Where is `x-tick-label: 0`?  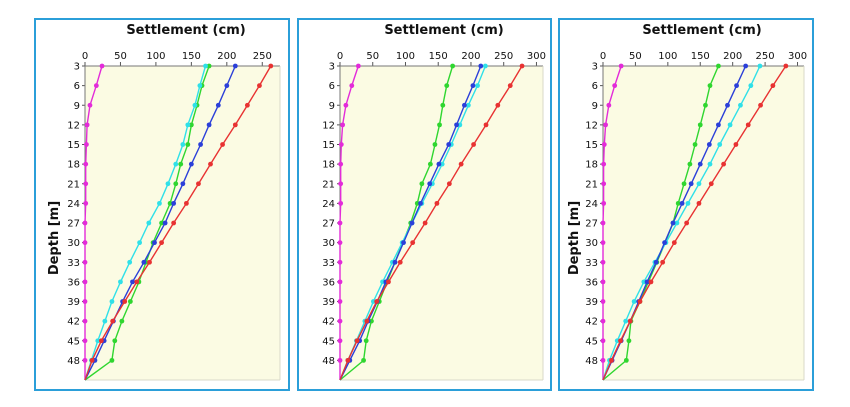 x-tick-label: 0 is located at coordinates (85, 56).